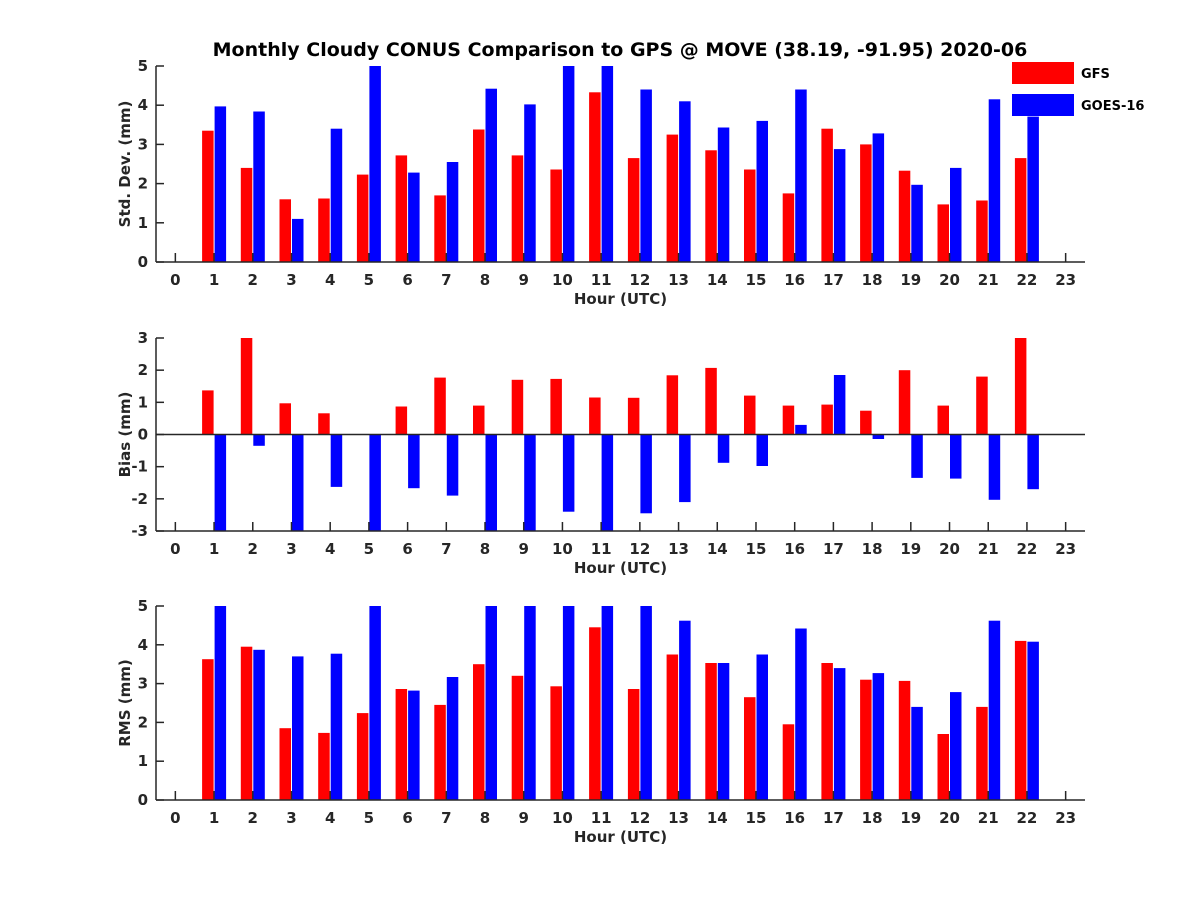  What do you see at coordinates (620, 568) in the screenshot?
I see `x-axis-label: Hour (UTC)` at bounding box center [620, 568].